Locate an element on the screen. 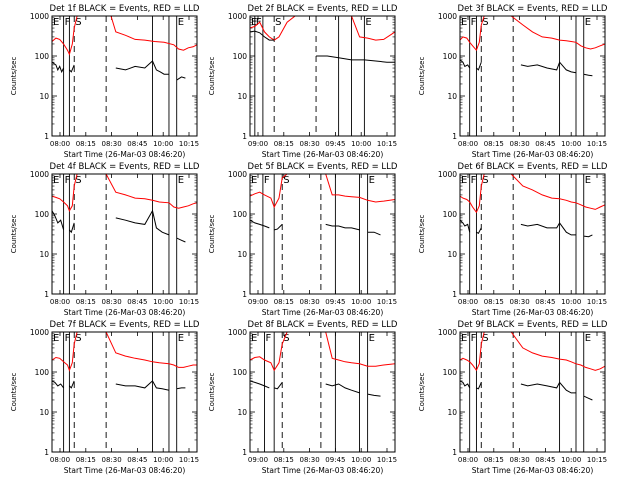 The image size is (640, 480). panel-title: Det 9f BLACK = Events, RED = LLD is located at coordinates (533, 325).